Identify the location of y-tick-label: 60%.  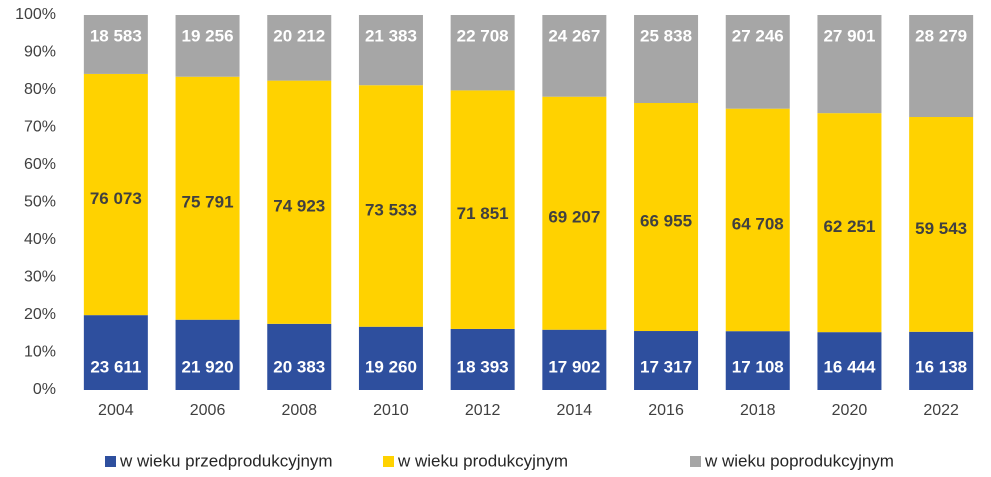
(40, 164).